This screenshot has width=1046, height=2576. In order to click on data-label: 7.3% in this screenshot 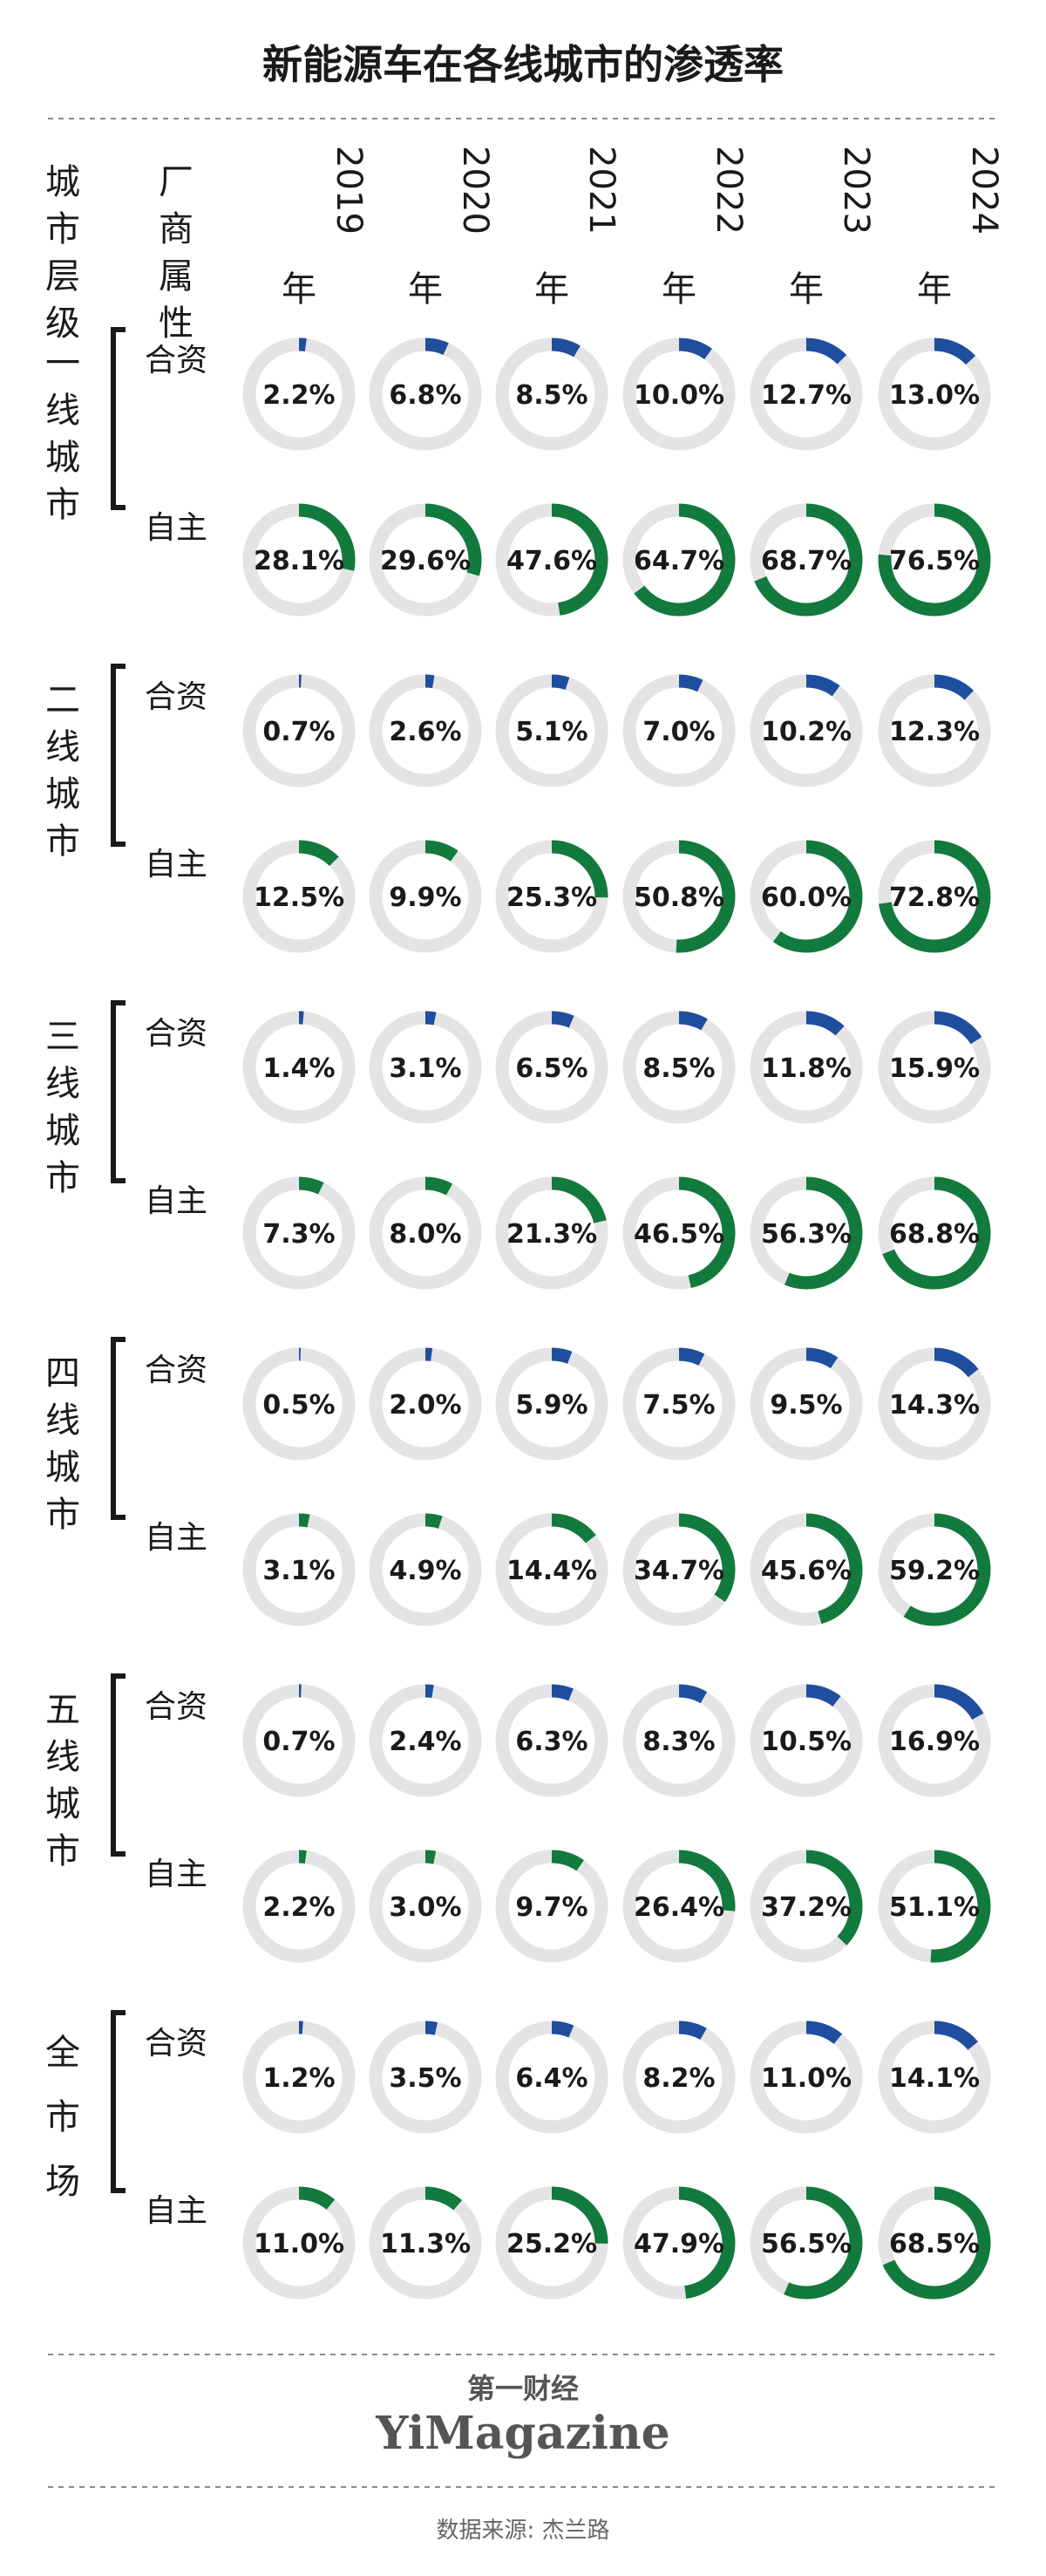, I will do `click(299, 1234)`.